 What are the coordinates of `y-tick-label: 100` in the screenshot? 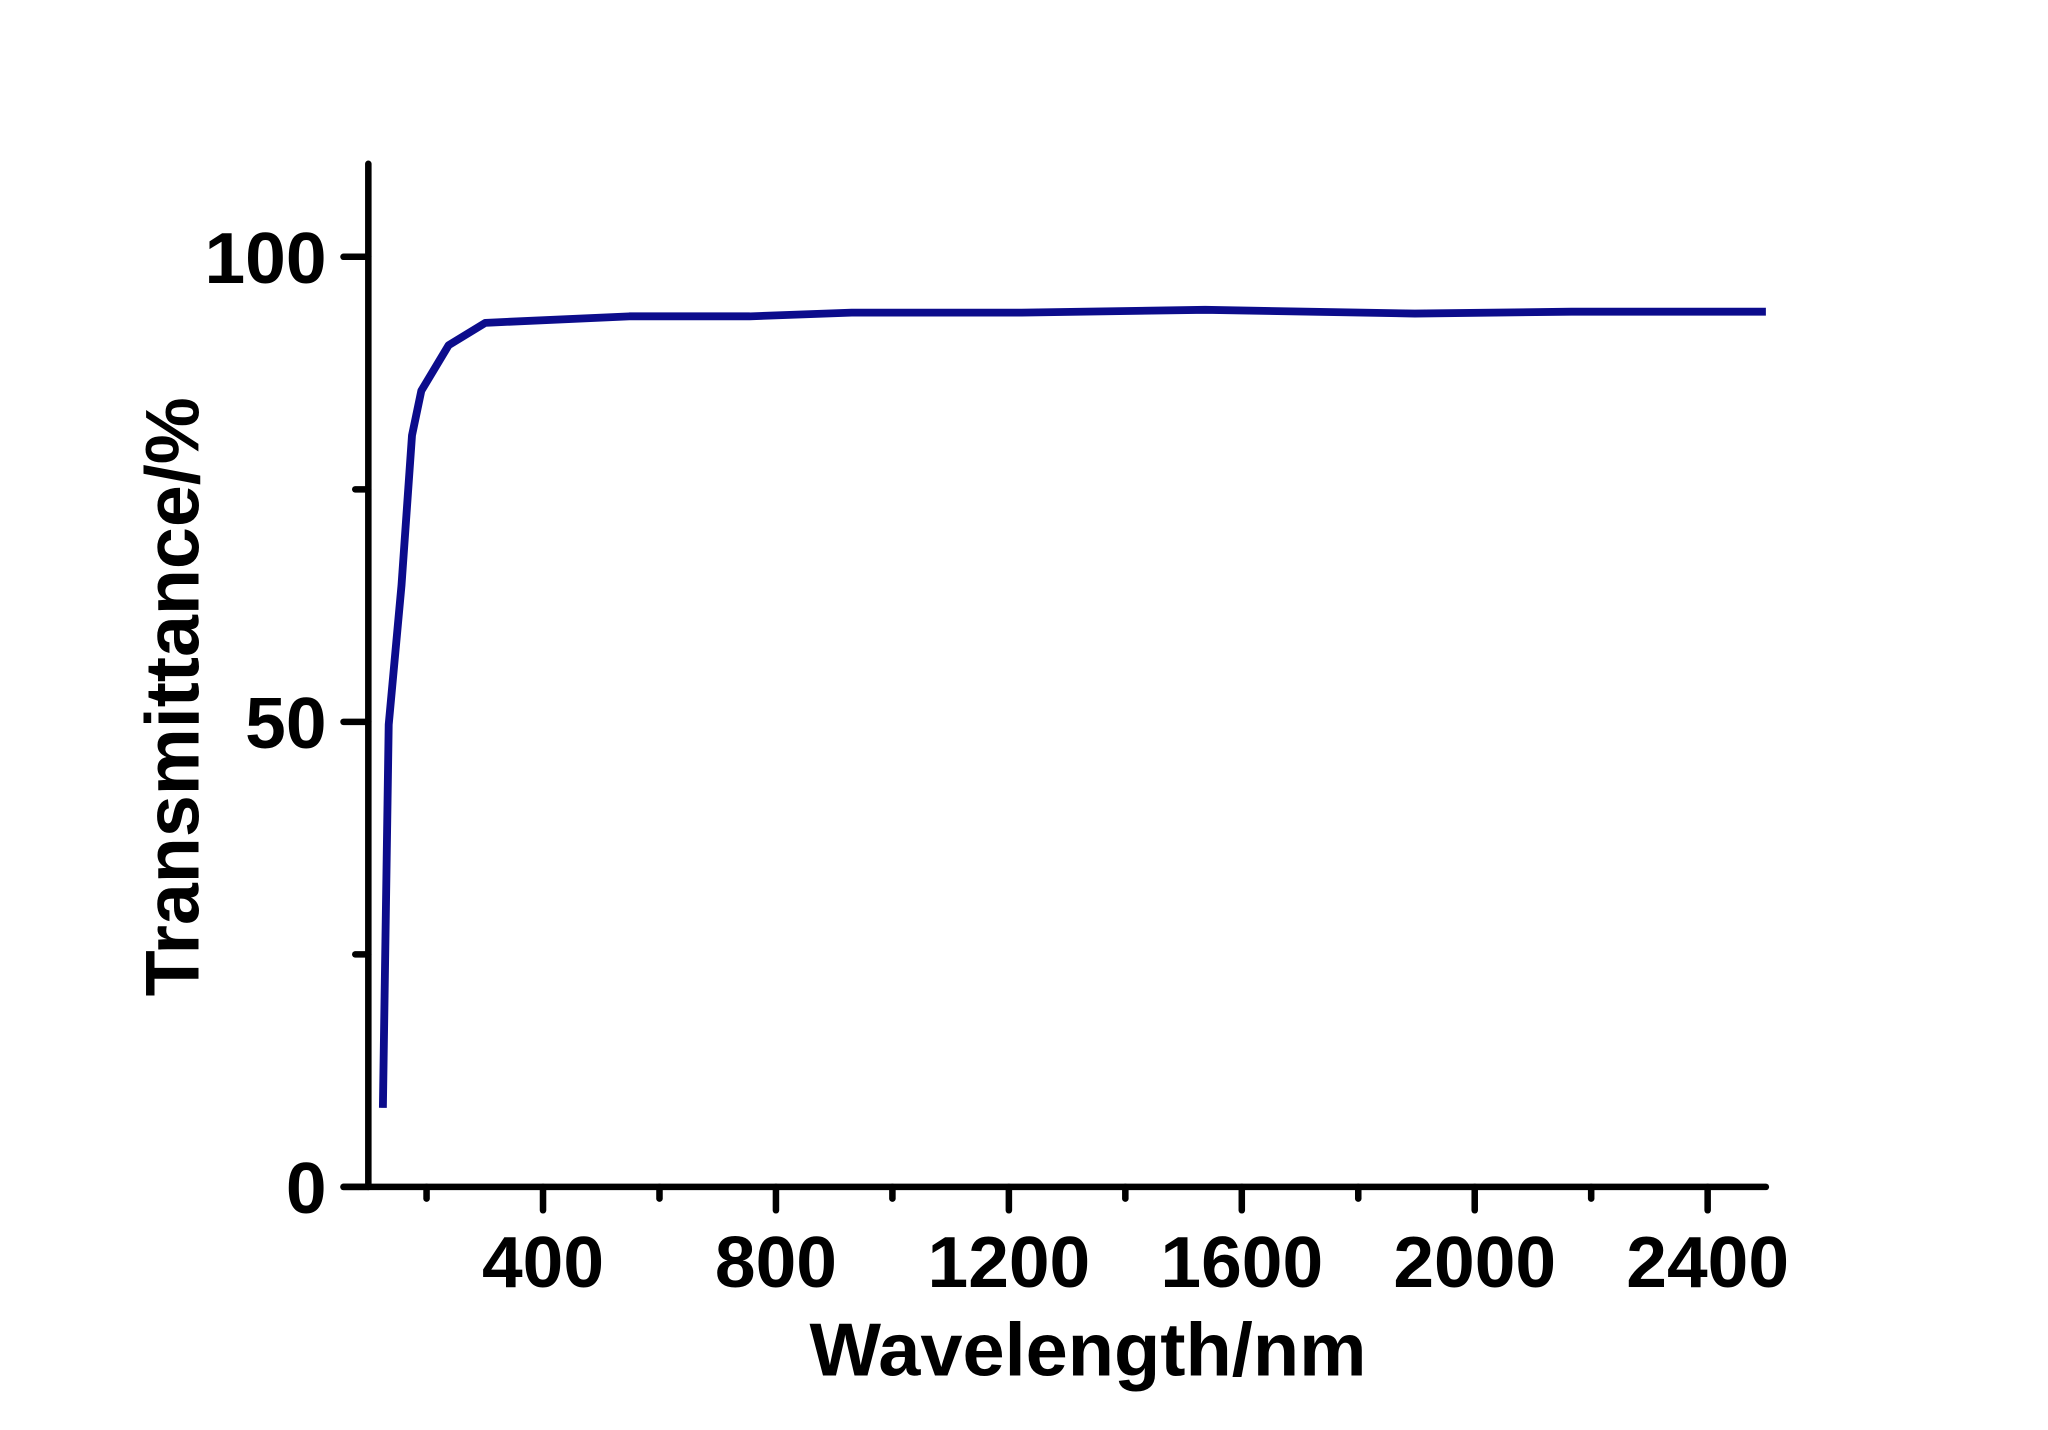 It's located at (265, 258).